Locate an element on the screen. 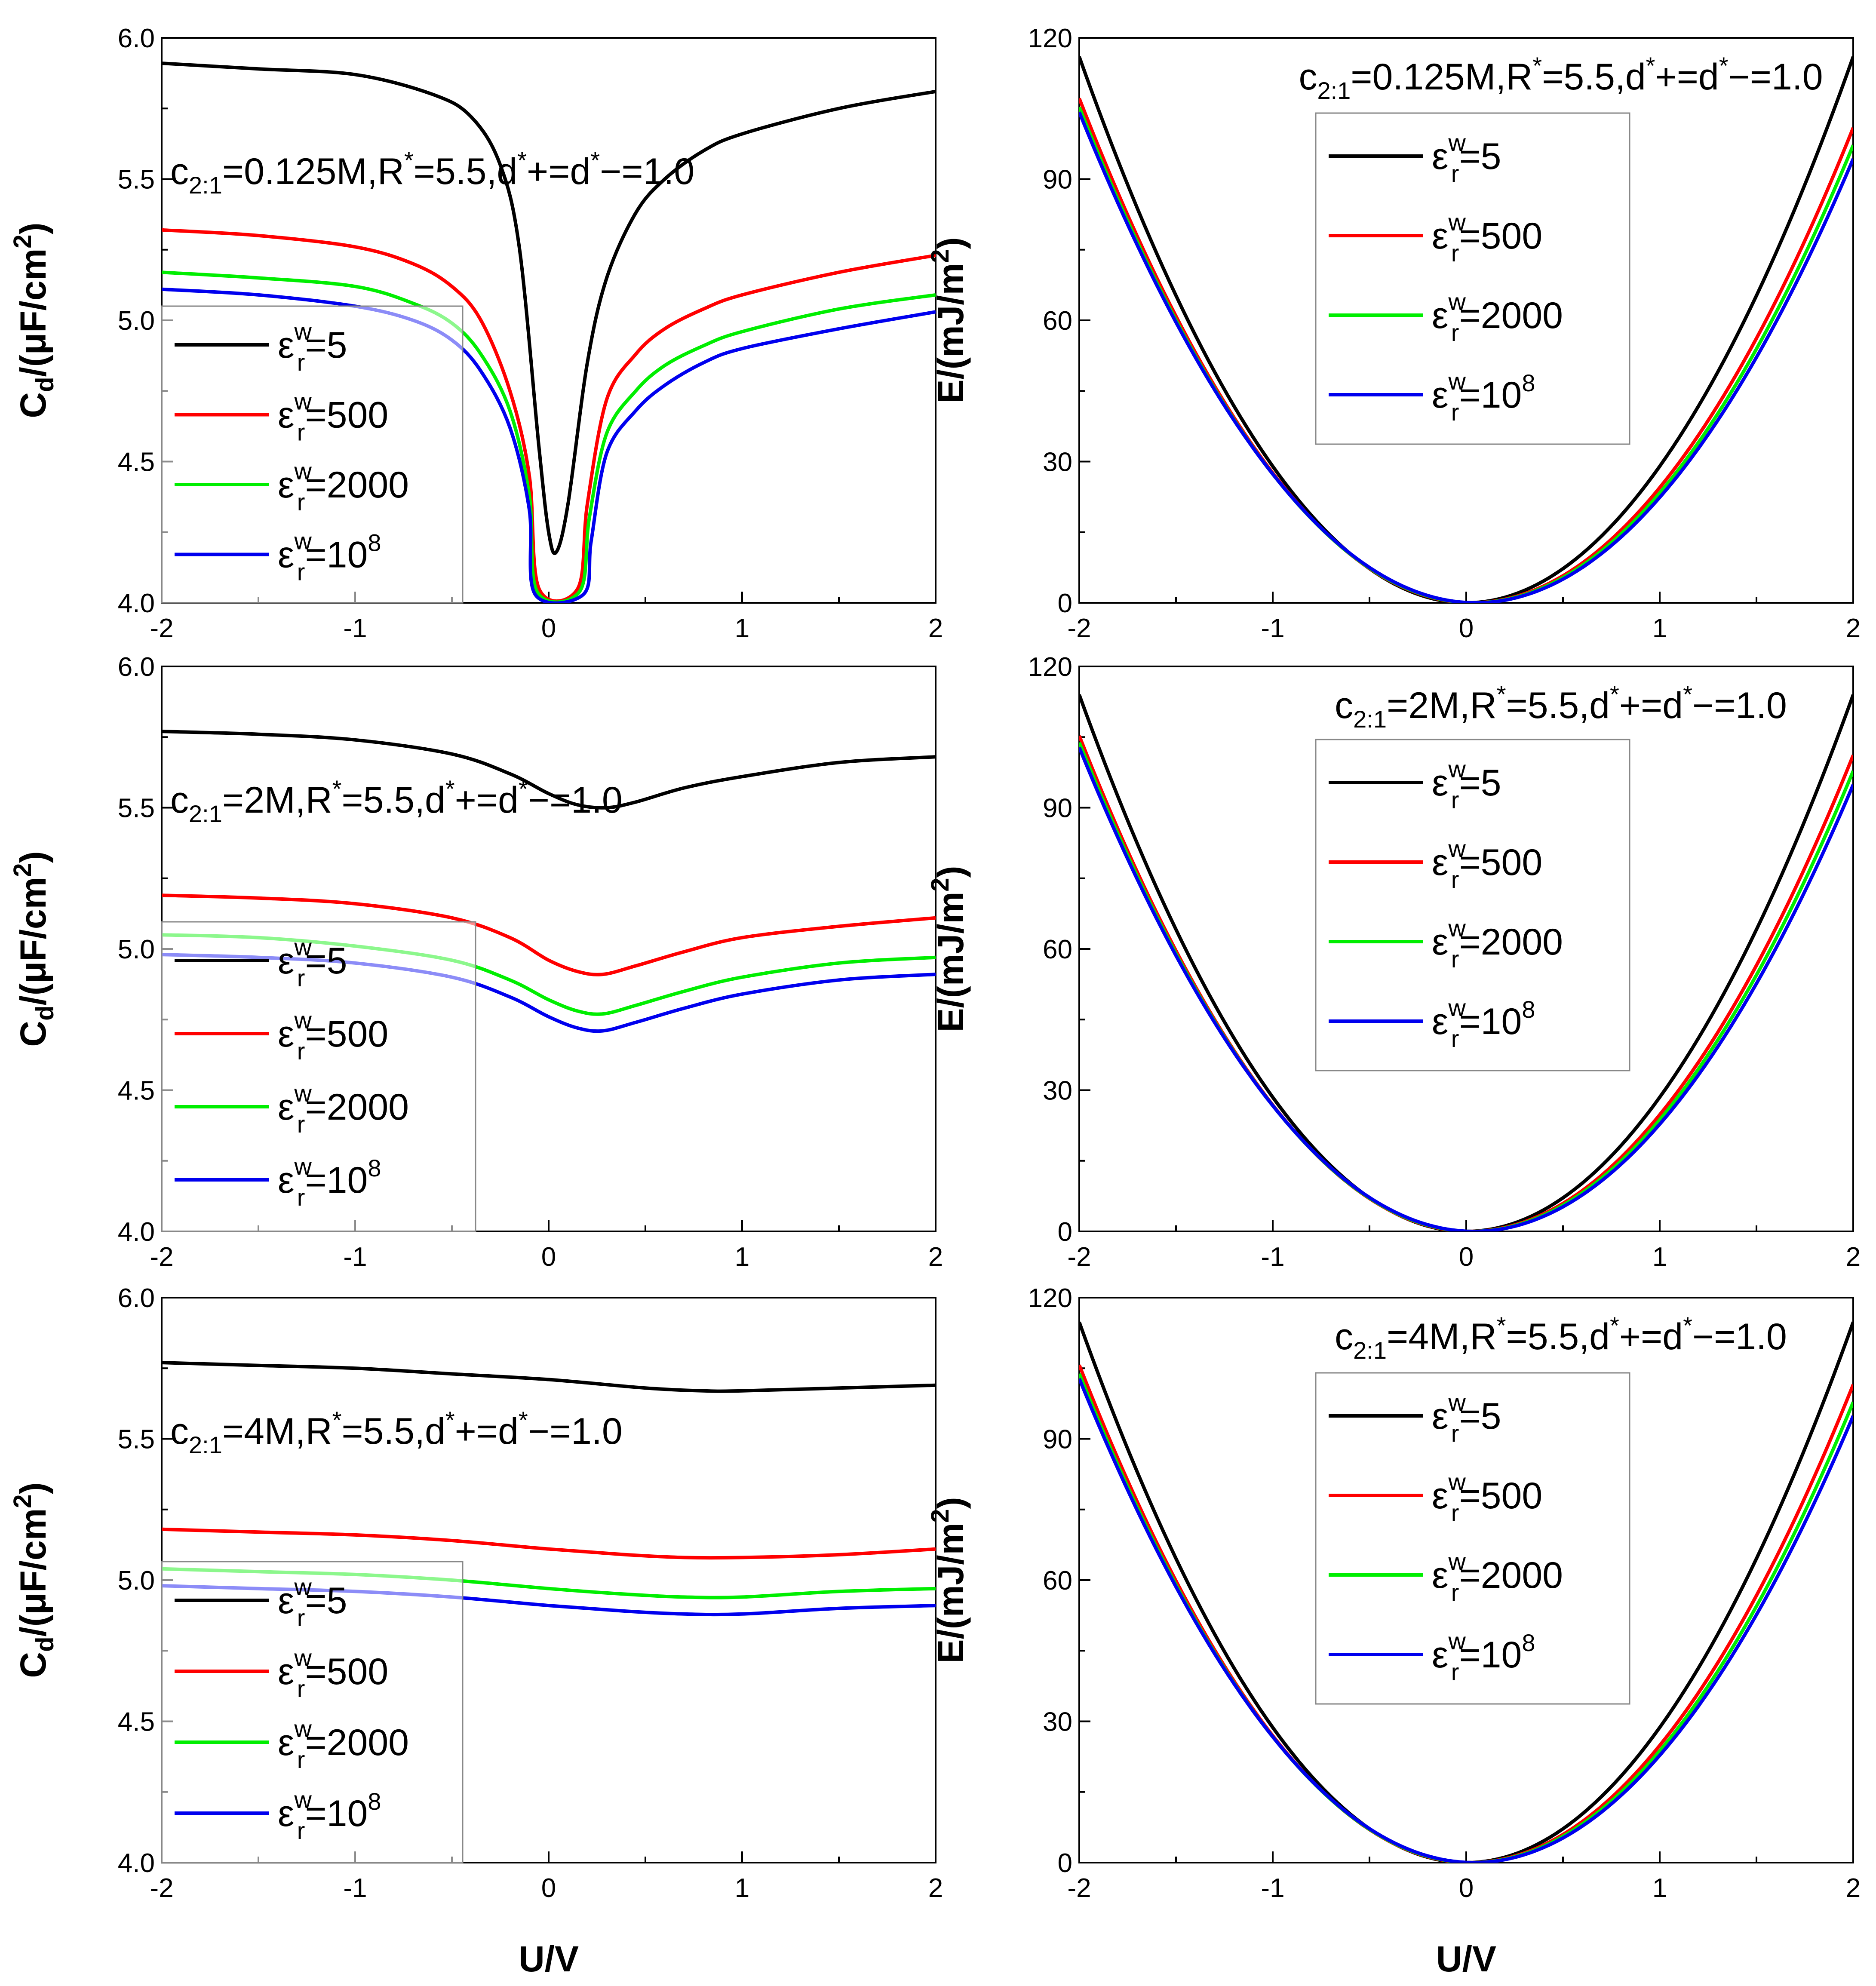 This screenshot has width=1876, height=1986. legend-value: =500 is located at coordinates (1500, 1495).